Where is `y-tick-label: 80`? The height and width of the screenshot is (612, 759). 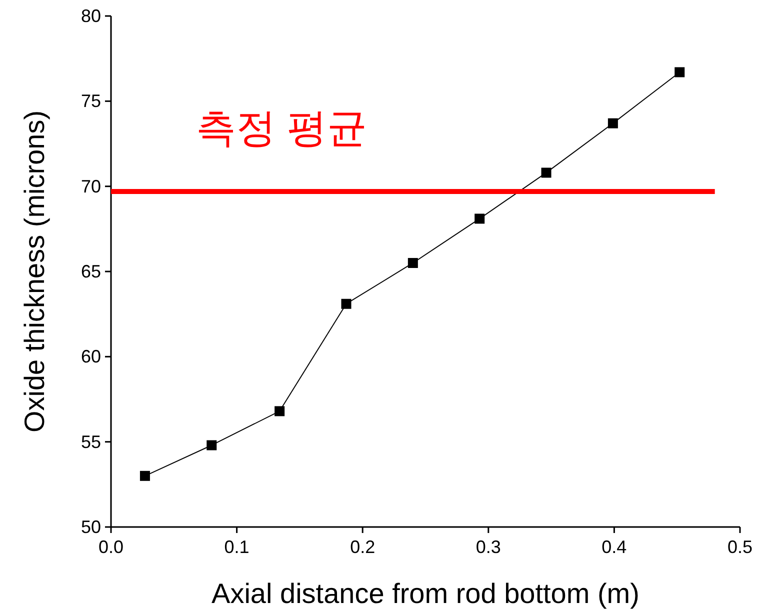
y-tick-label: 80 is located at coordinates (90, 16).